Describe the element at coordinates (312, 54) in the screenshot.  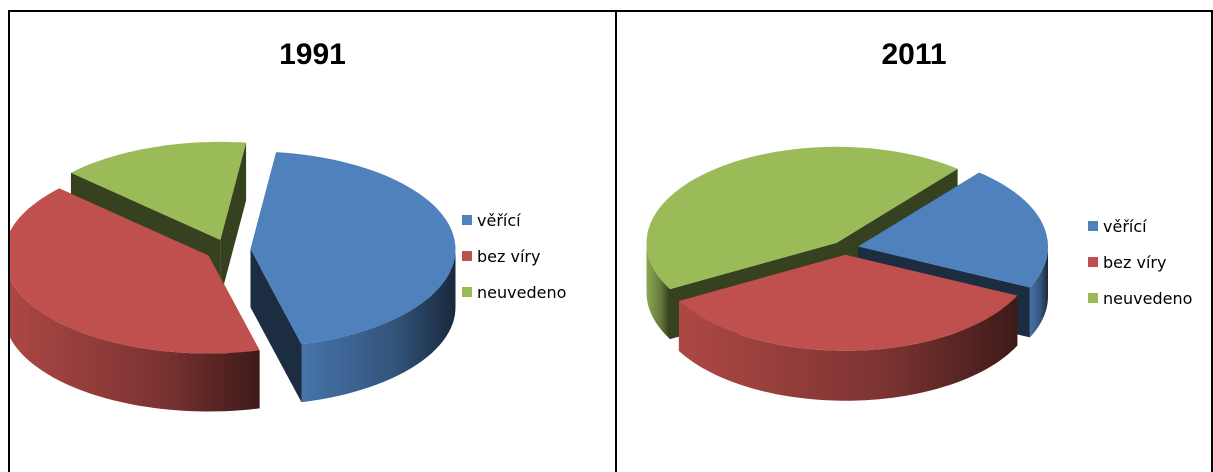
I see `chart-title: 1991` at that location.